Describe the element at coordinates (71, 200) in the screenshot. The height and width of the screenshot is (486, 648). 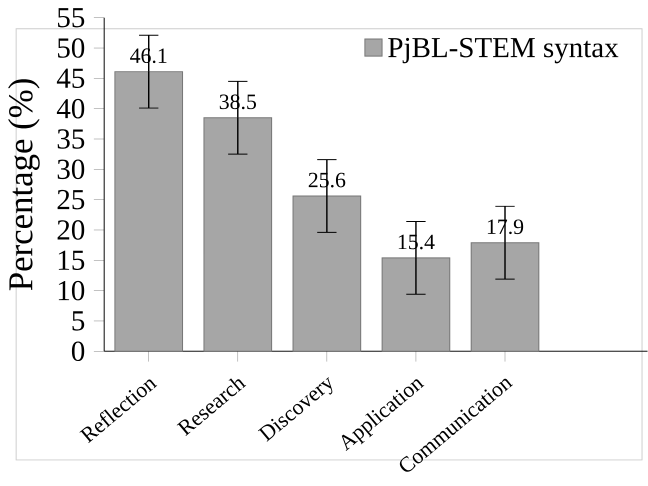
I see `y-tick-label: 25` at that location.